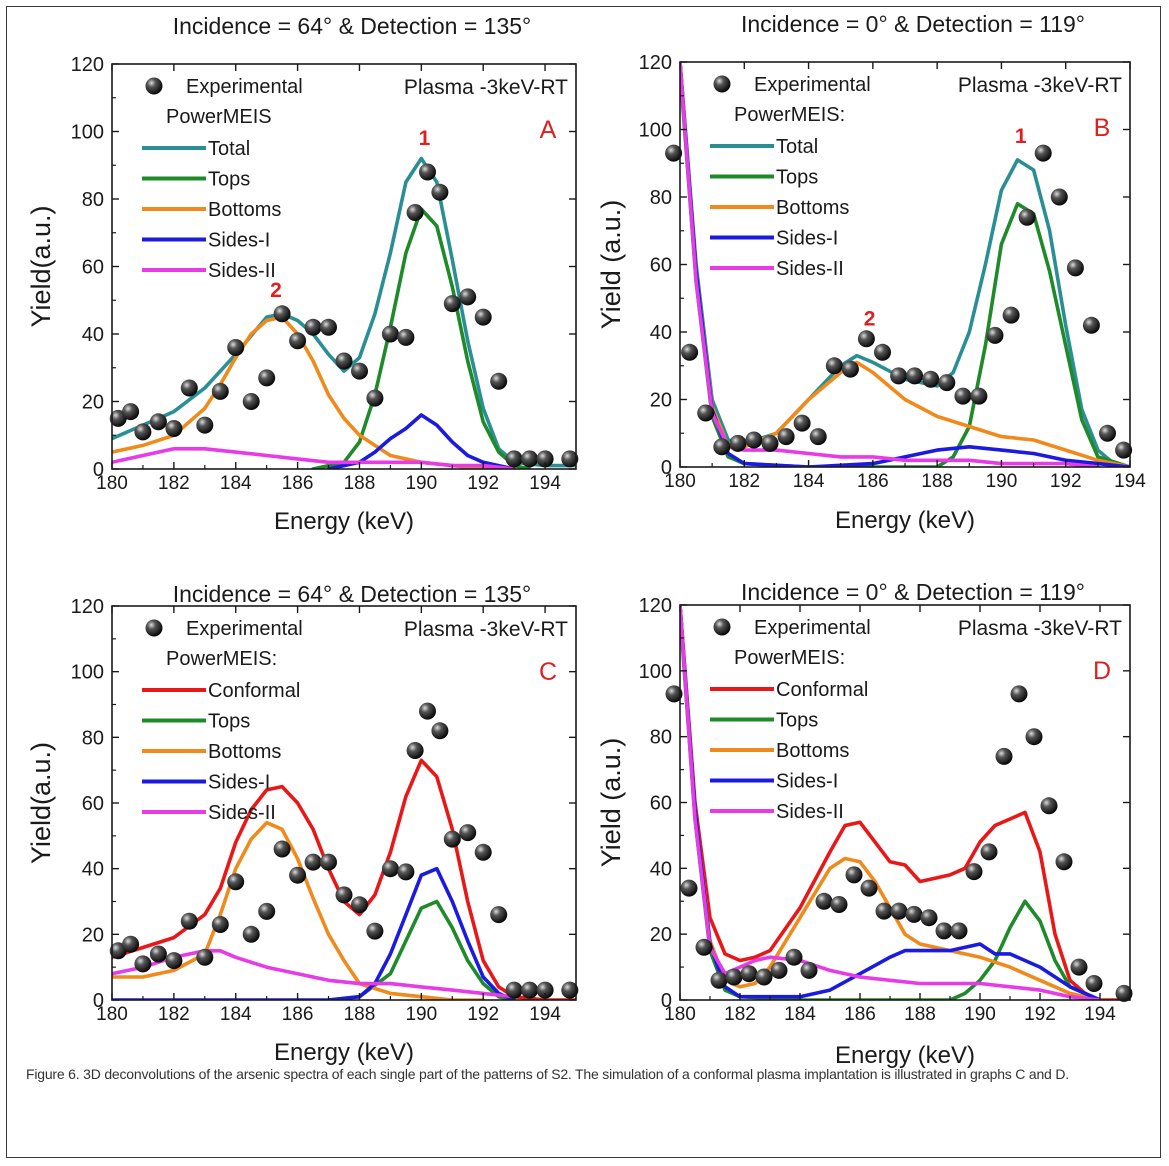 The width and height of the screenshot is (1169, 1166). Describe the element at coordinates (1021, 136) in the screenshot. I see `peak-label: 1` at that location.